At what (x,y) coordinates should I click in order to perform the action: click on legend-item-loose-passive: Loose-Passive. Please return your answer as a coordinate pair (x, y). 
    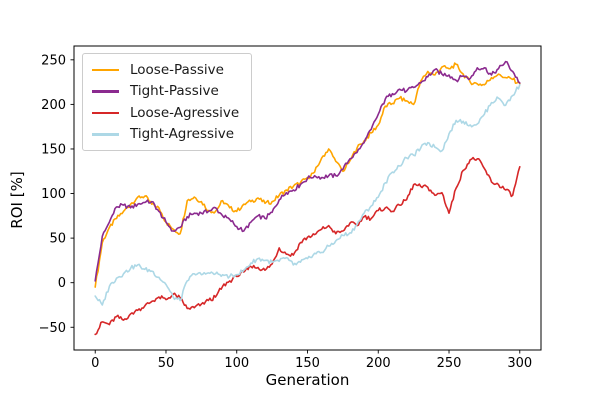
    Looking at the image, I should click on (165, 70).